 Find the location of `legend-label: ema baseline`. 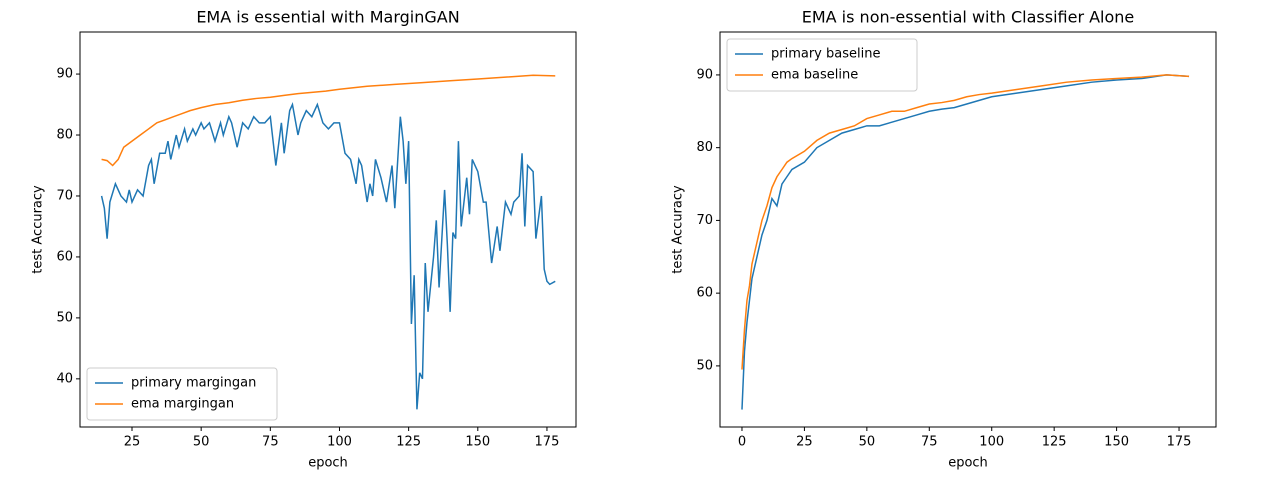

legend-label: ema baseline is located at coordinates (814, 75).